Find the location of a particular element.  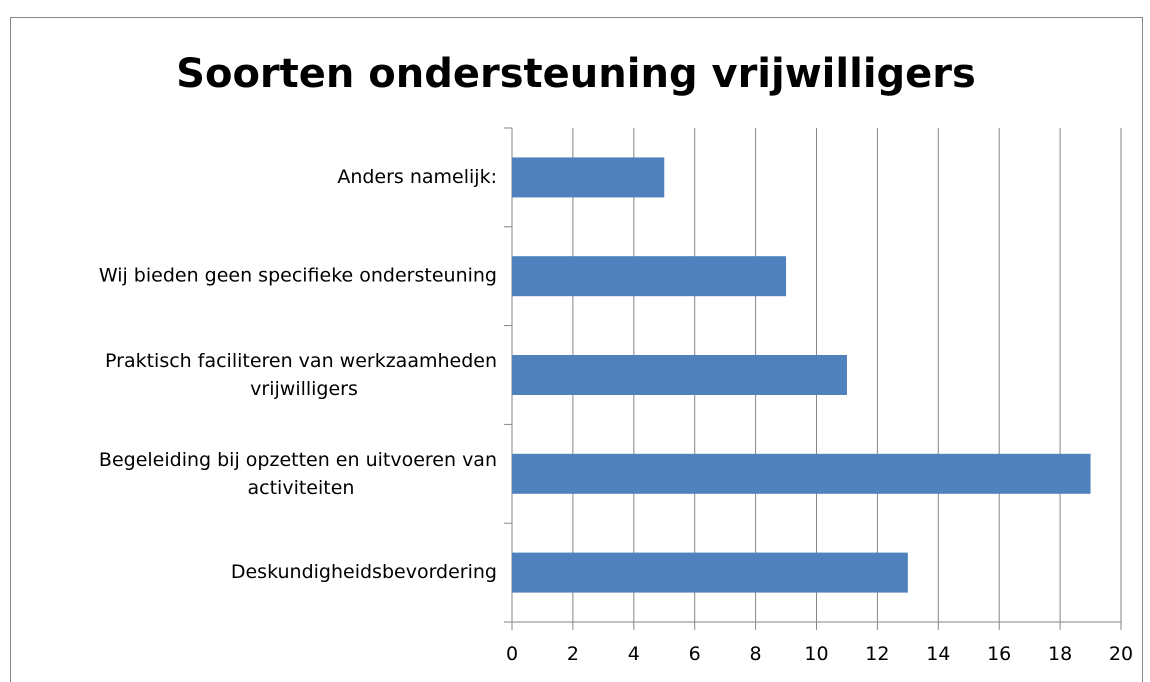

x-tick-label: 2 is located at coordinates (573, 654).